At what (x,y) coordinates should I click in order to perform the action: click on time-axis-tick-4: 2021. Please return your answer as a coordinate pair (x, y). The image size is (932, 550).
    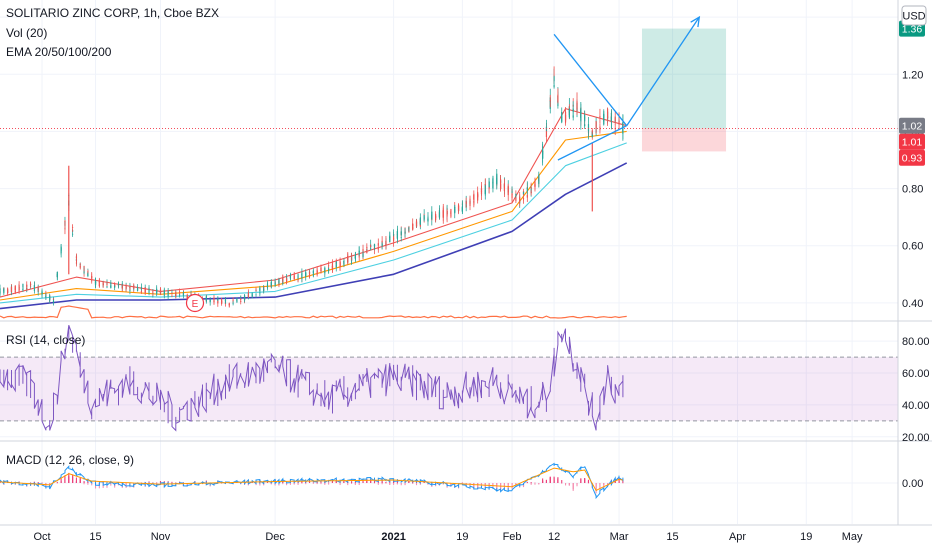
    Looking at the image, I should click on (393, 537).